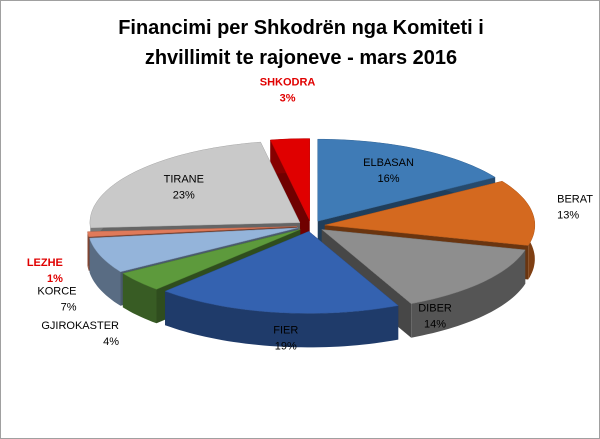  I want to click on slice-label: TIRANE, so click(184, 179).